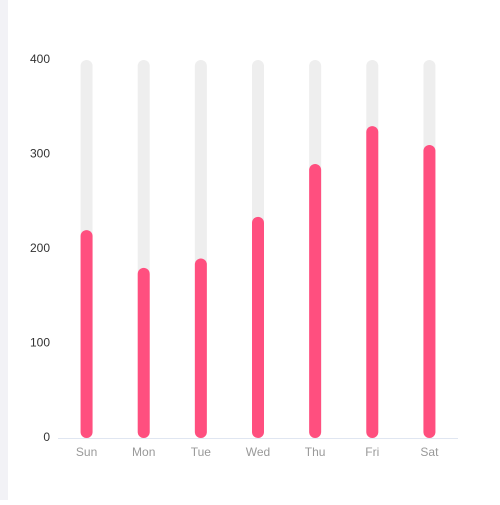 This screenshot has height=505, width=500. Describe the element at coordinates (40, 343) in the screenshot. I see `y-tick-label: 100` at that location.